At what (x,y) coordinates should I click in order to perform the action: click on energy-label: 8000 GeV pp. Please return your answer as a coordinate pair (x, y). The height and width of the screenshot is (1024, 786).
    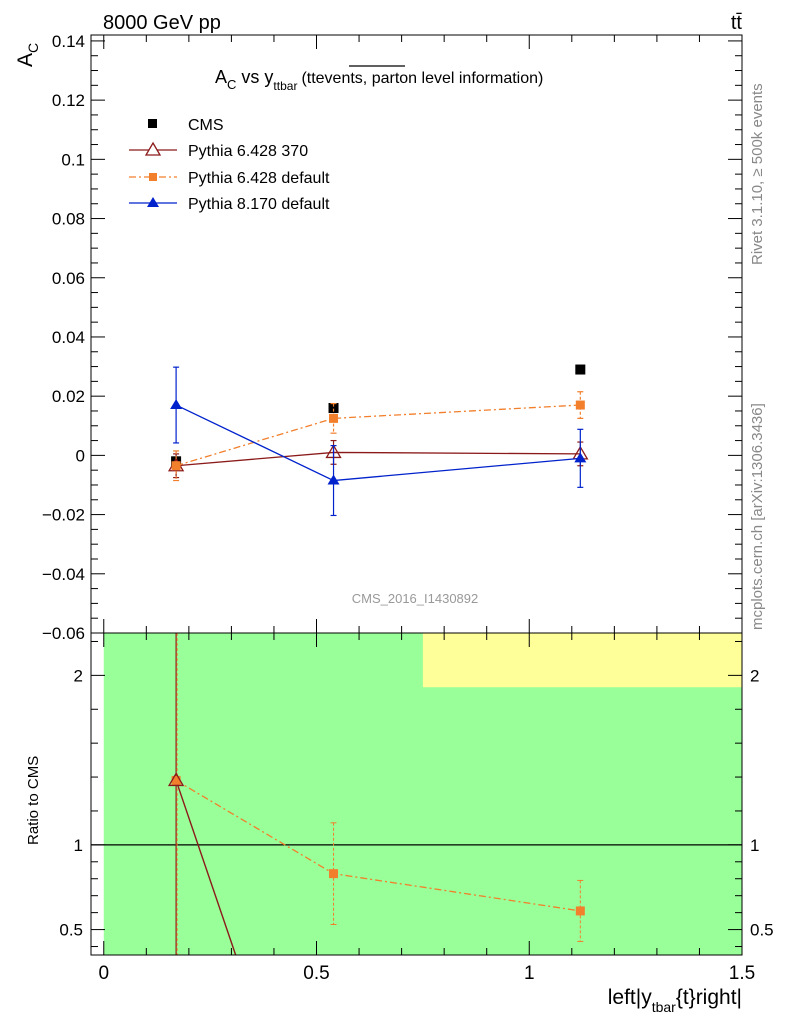
    Looking at the image, I should click on (162, 23).